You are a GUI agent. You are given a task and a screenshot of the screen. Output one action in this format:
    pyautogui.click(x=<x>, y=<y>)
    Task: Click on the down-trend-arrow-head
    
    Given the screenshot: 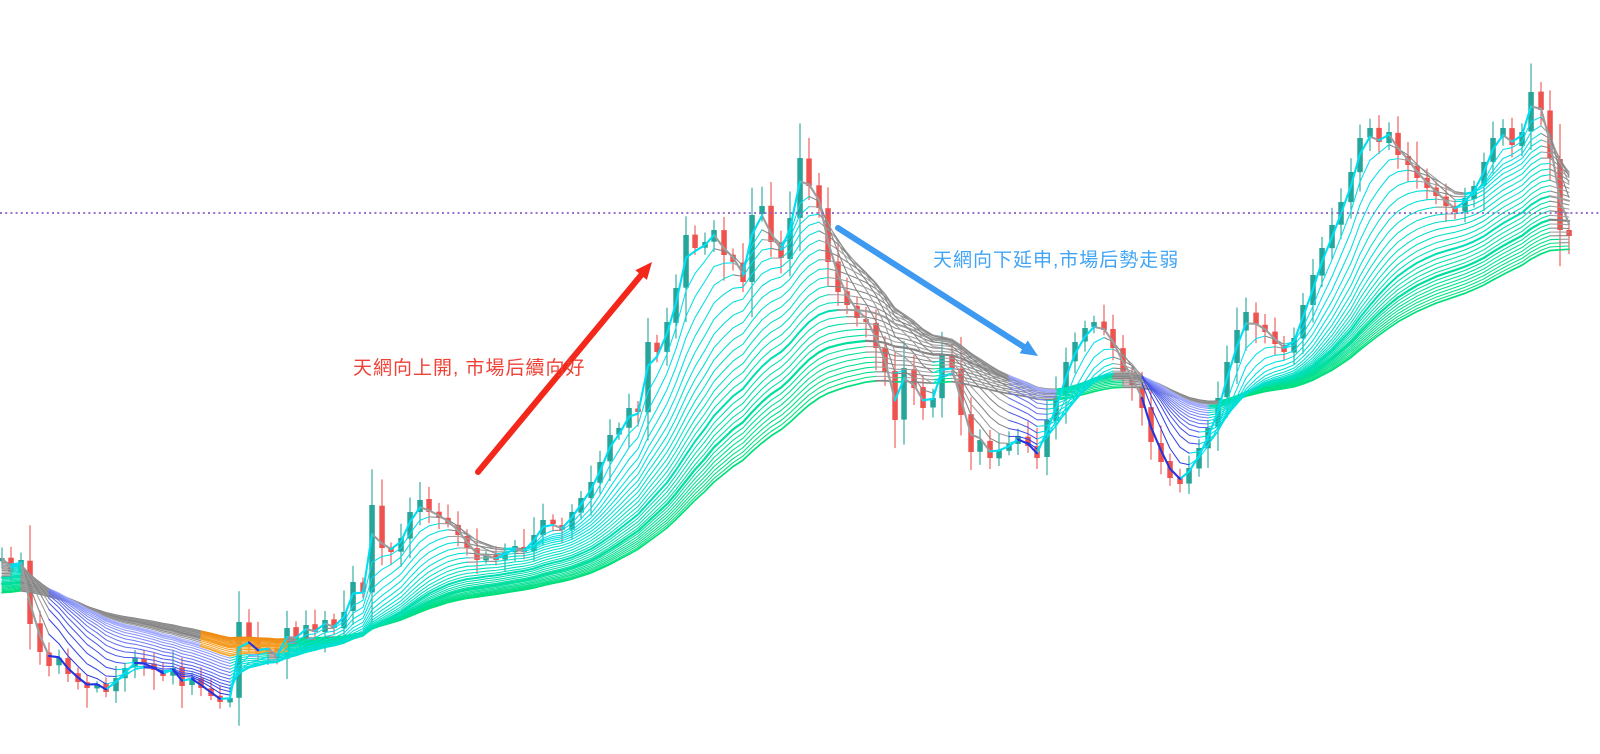 What is the action you would take?
    pyautogui.click(x=1028, y=348)
    